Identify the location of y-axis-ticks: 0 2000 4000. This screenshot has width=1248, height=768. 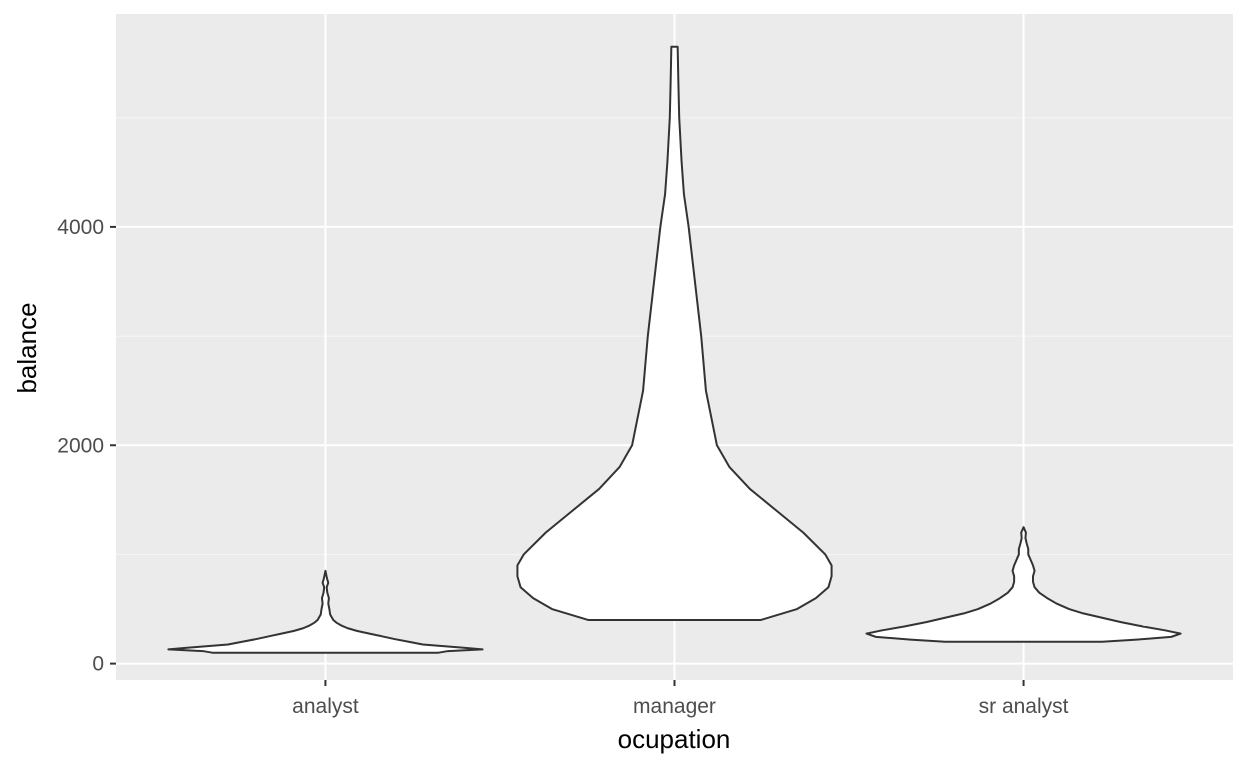
(86, 446).